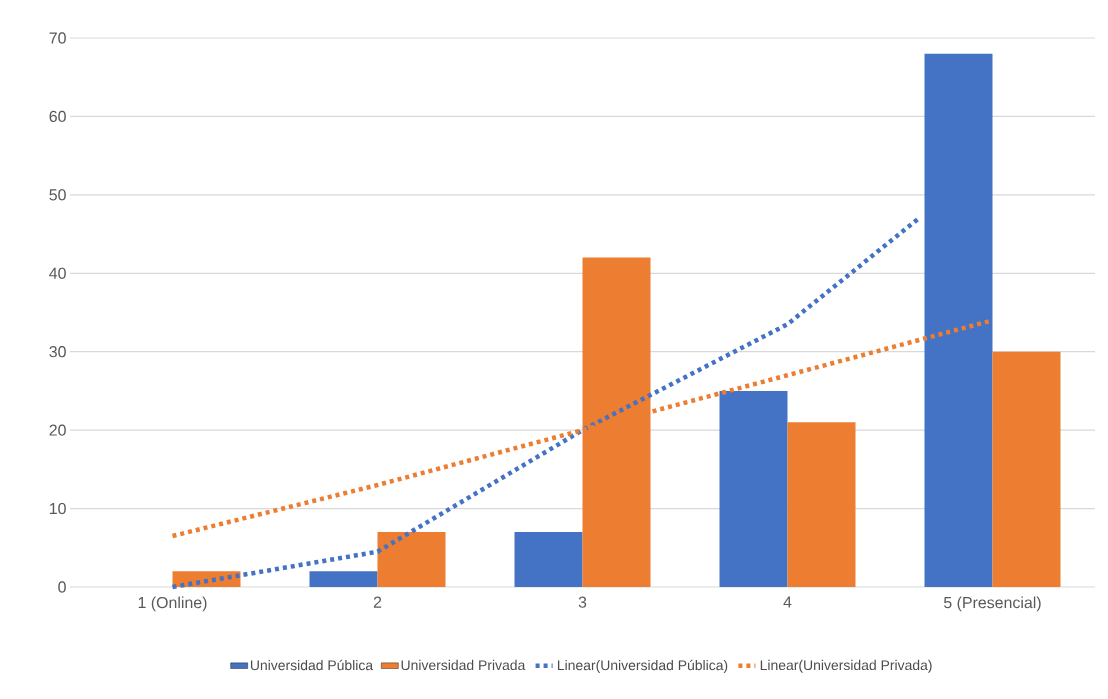 The width and height of the screenshot is (1108, 699). I want to click on x-tick-label: 1 (Online), so click(172, 604).